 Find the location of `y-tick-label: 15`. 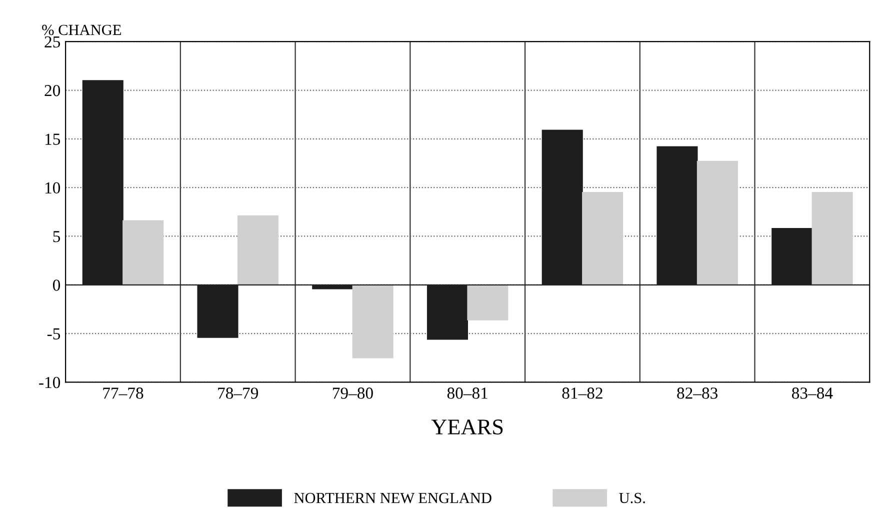

y-tick-label: 15 is located at coordinates (52, 139).